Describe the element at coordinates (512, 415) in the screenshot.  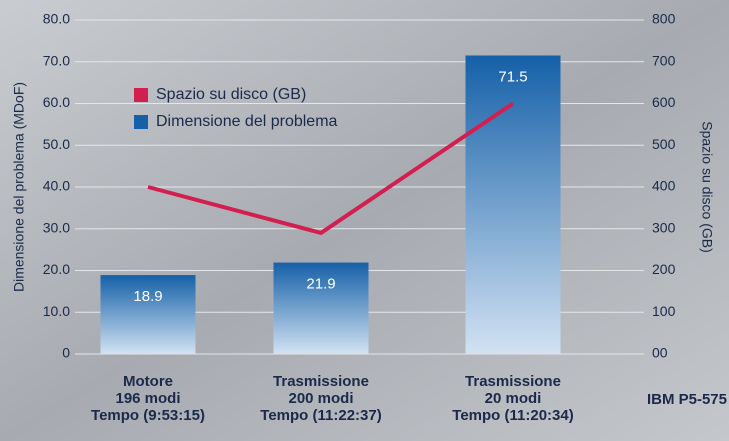
I see `x-tick-label: Tempo (11:20:34)` at that location.